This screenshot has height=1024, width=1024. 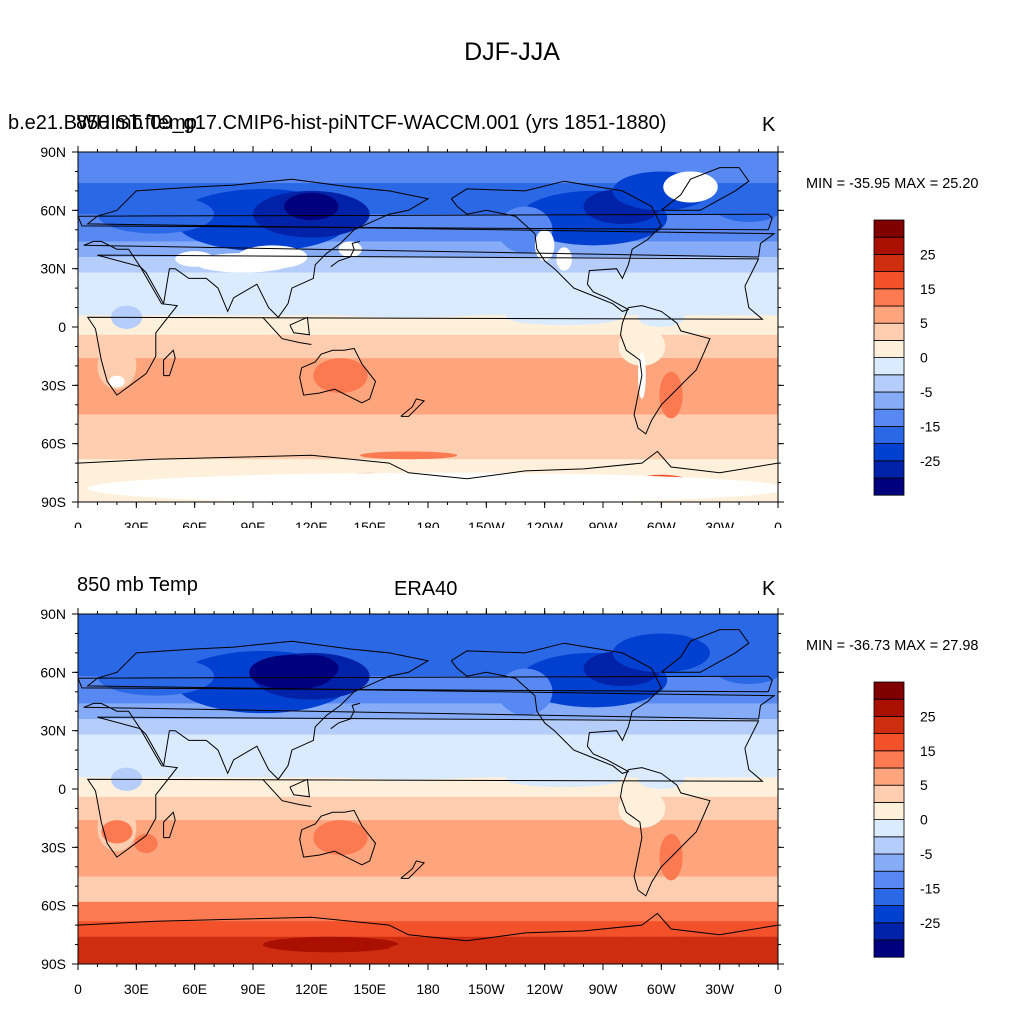 What do you see at coordinates (769, 589) in the screenshot?
I see `panel-bottom-units: K` at bounding box center [769, 589].